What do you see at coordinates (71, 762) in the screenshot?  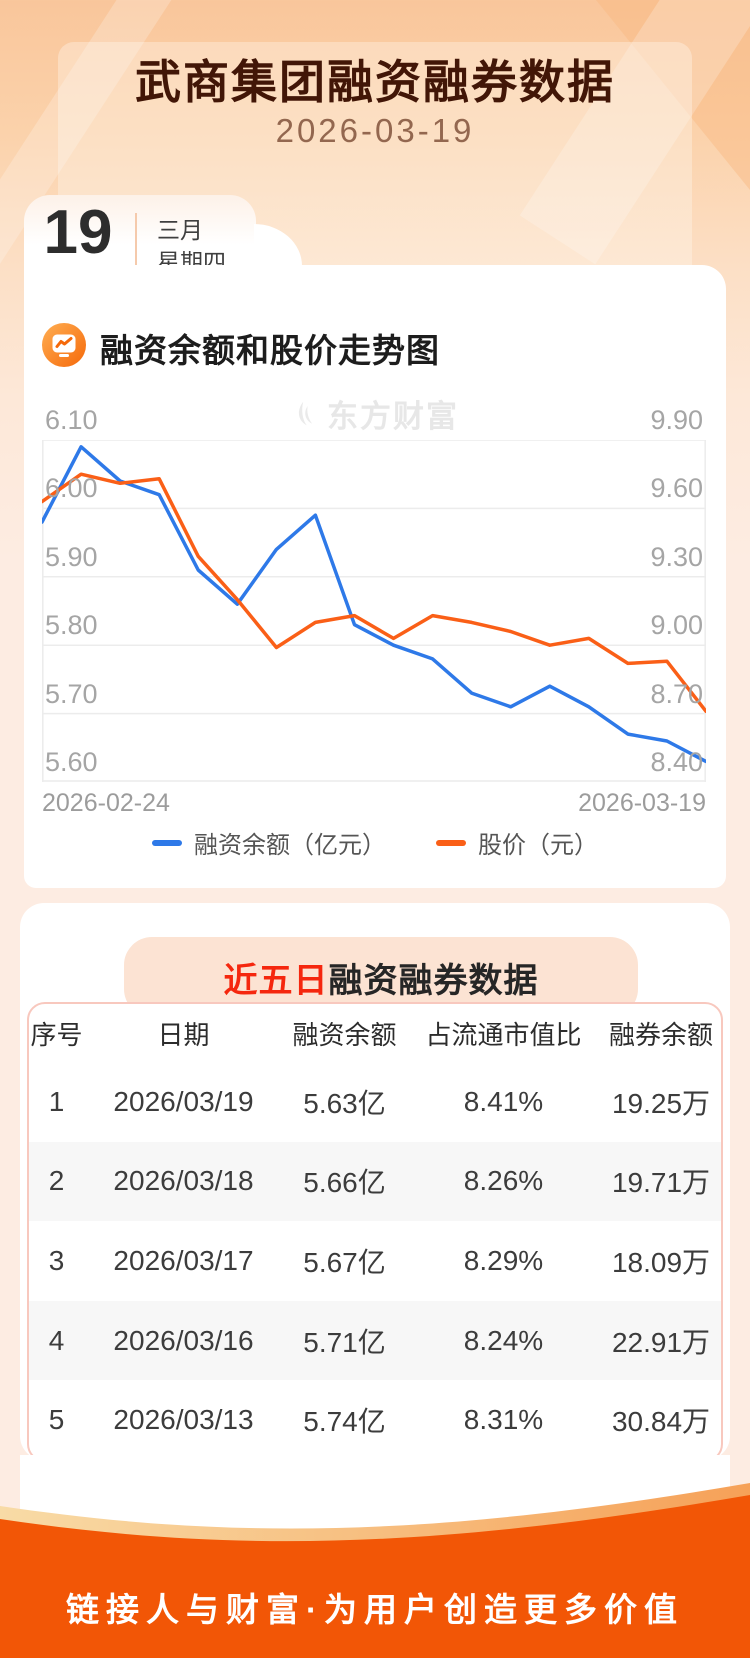 I see `y-tick-left: 5.60` at bounding box center [71, 762].